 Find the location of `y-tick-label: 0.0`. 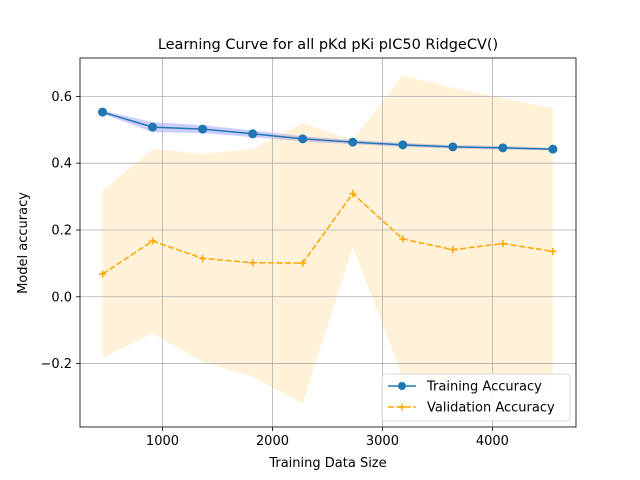

y-tick-label: 0.0 is located at coordinates (61, 297).